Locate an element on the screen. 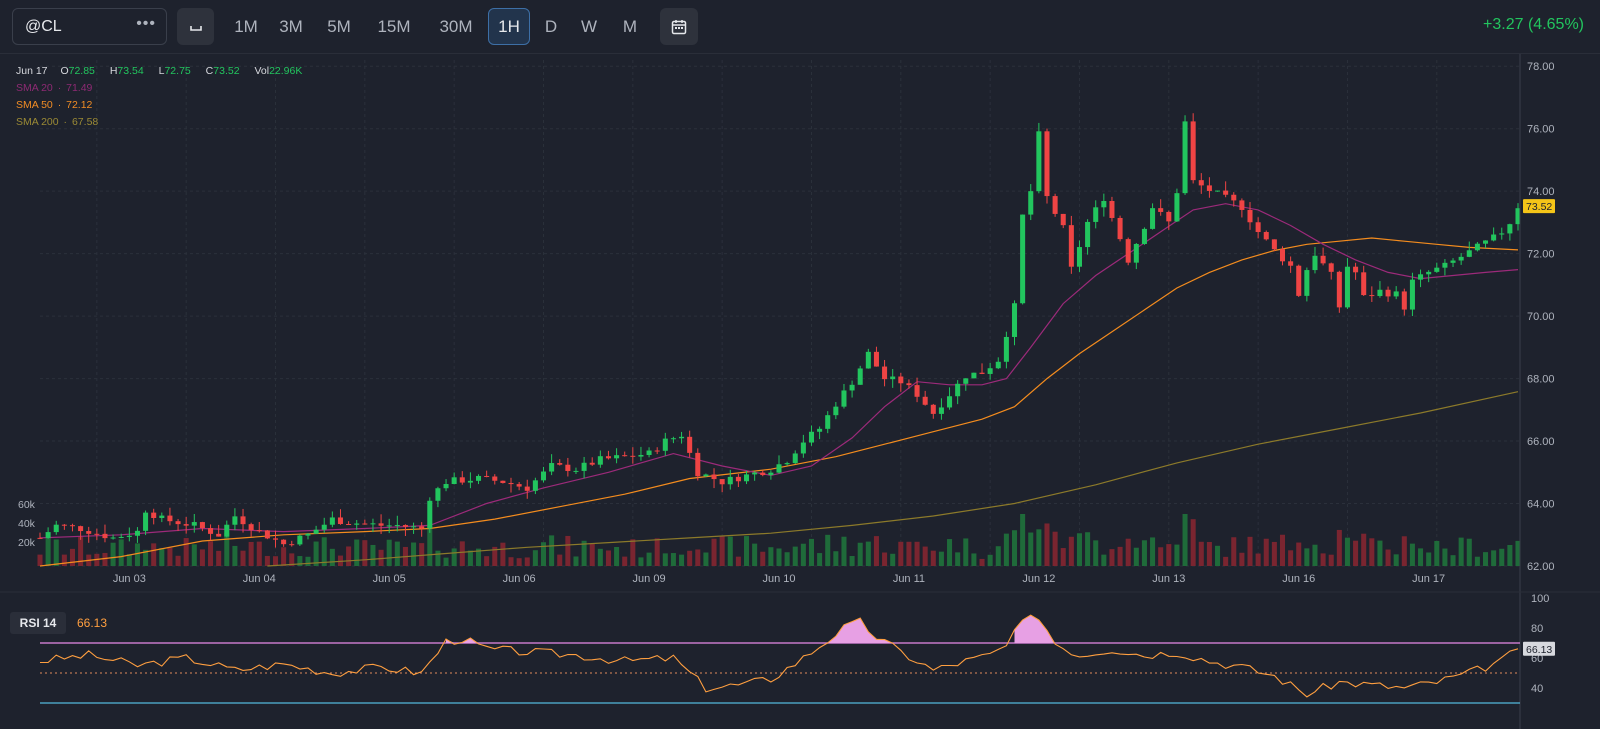 Image resolution: width=1600 pixels, height=729 pixels. timeframe-m: M is located at coordinates (630, 26).